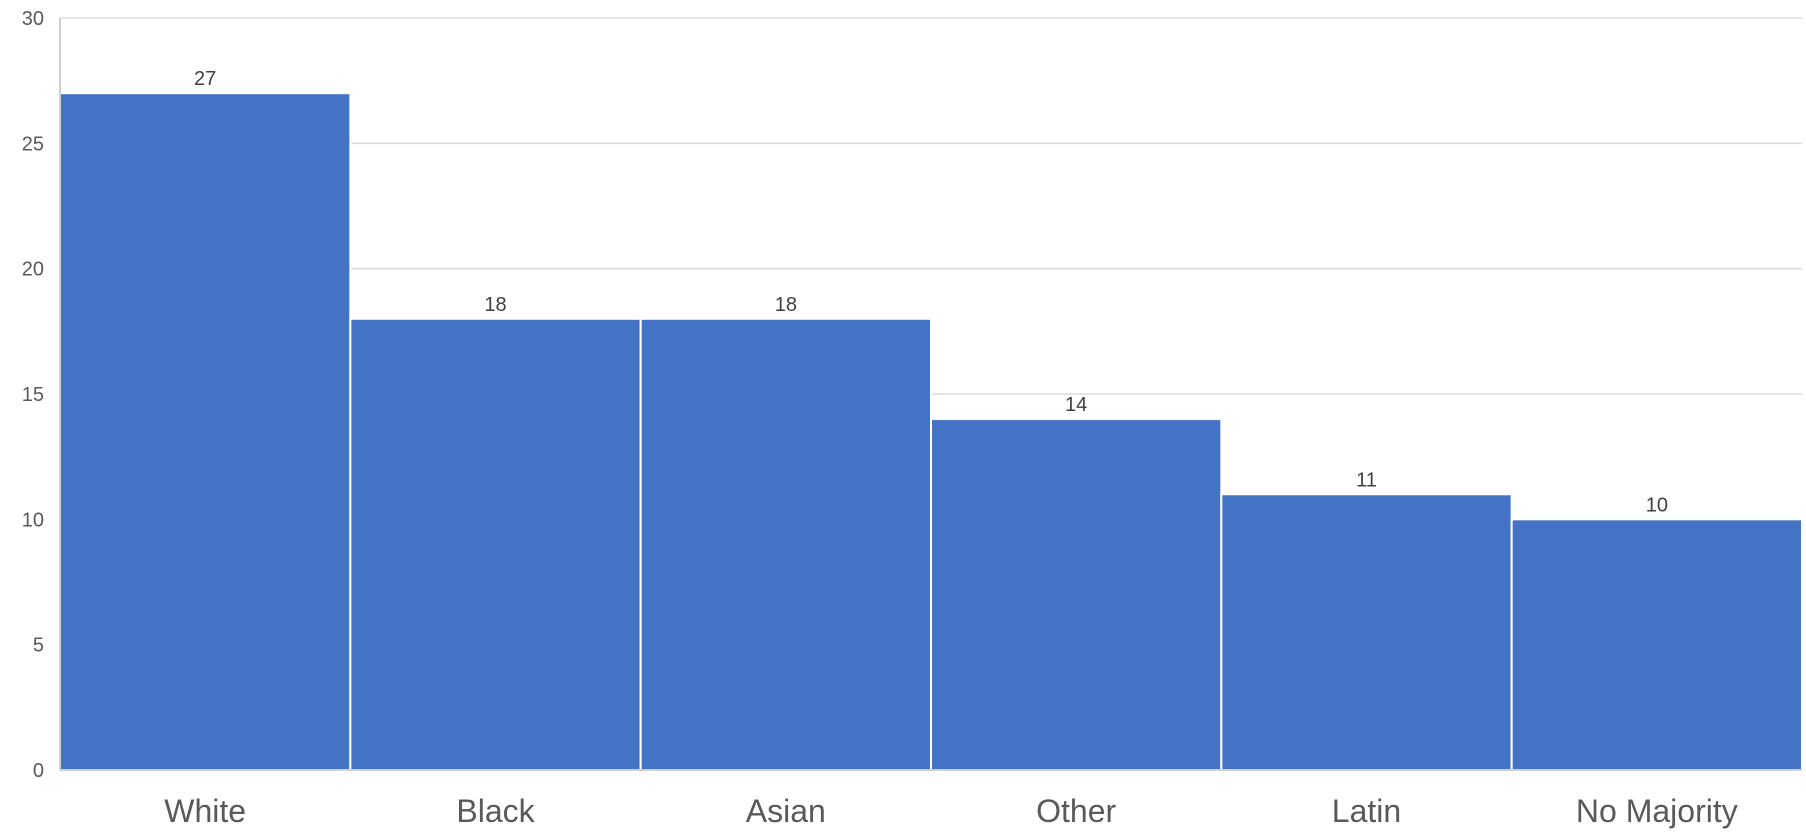 This screenshot has width=1806, height=837. What do you see at coordinates (1366, 632) in the screenshot?
I see `bar-latin` at bounding box center [1366, 632].